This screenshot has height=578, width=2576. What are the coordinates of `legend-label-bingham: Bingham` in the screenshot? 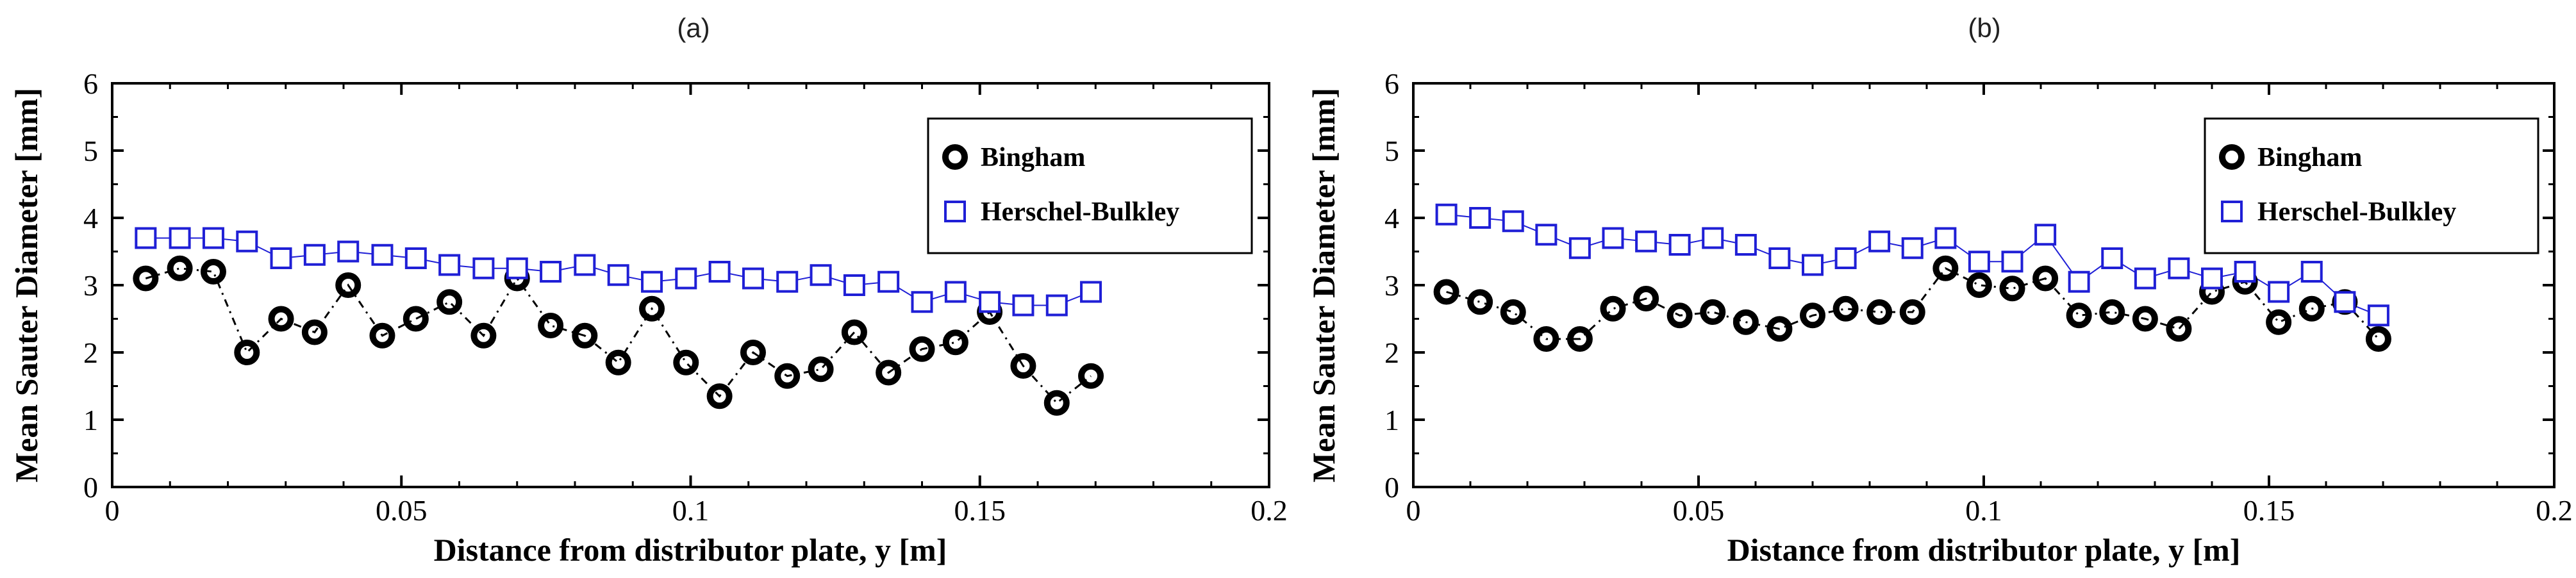 It's located at (1033, 157).